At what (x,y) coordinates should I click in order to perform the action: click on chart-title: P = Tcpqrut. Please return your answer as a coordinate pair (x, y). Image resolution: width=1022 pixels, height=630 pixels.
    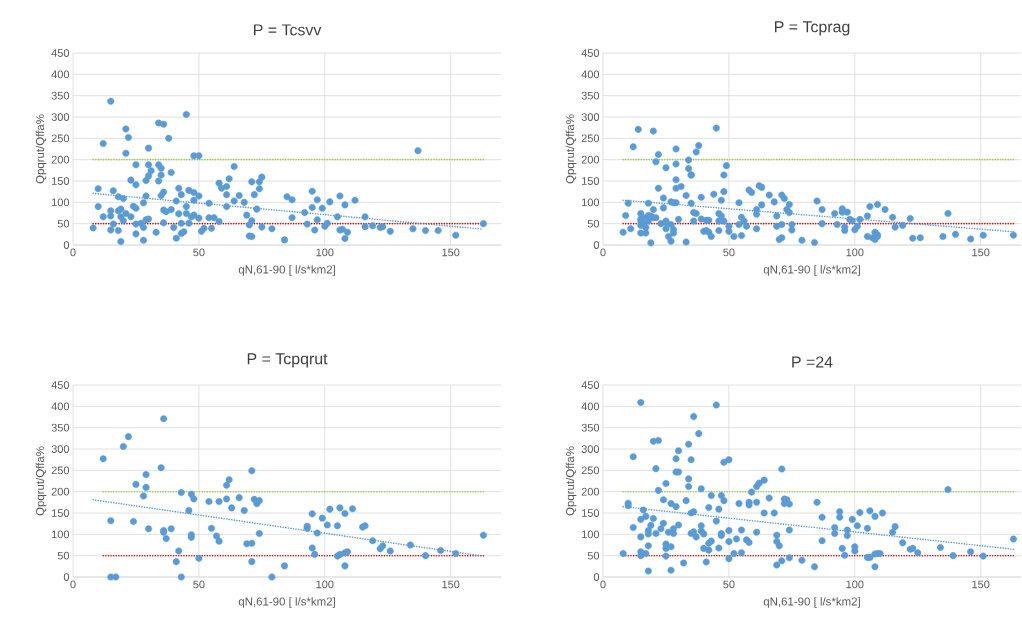
    Looking at the image, I should click on (287, 360).